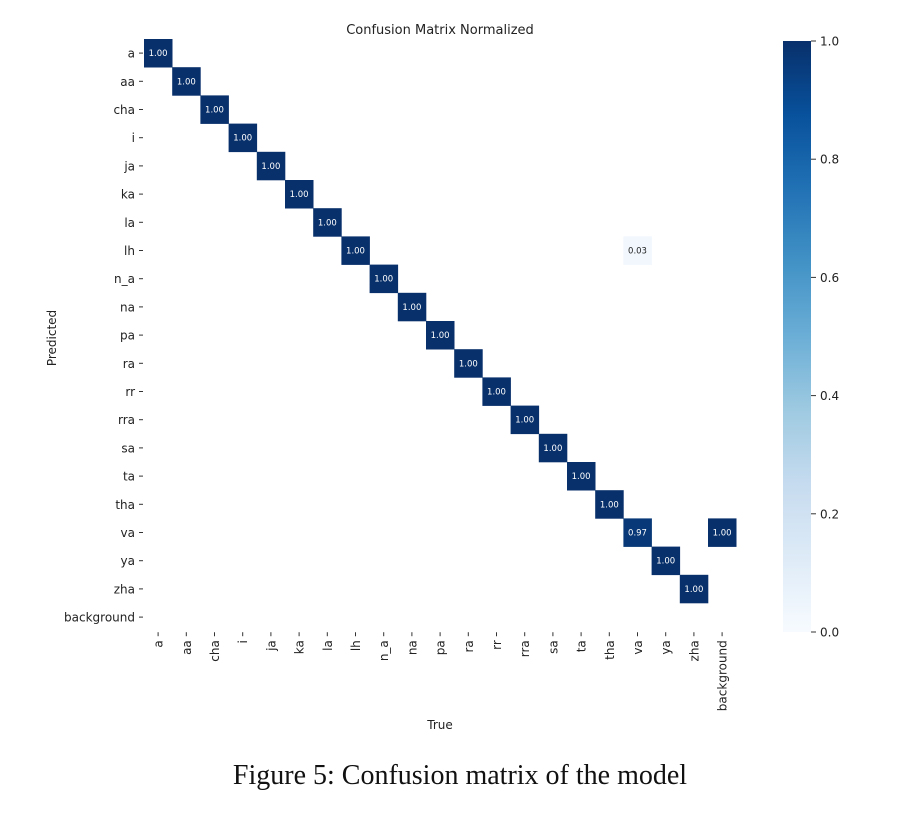 The height and width of the screenshot is (816, 920). What do you see at coordinates (129, 223) in the screenshot?
I see `y-tick-label: la` at bounding box center [129, 223].